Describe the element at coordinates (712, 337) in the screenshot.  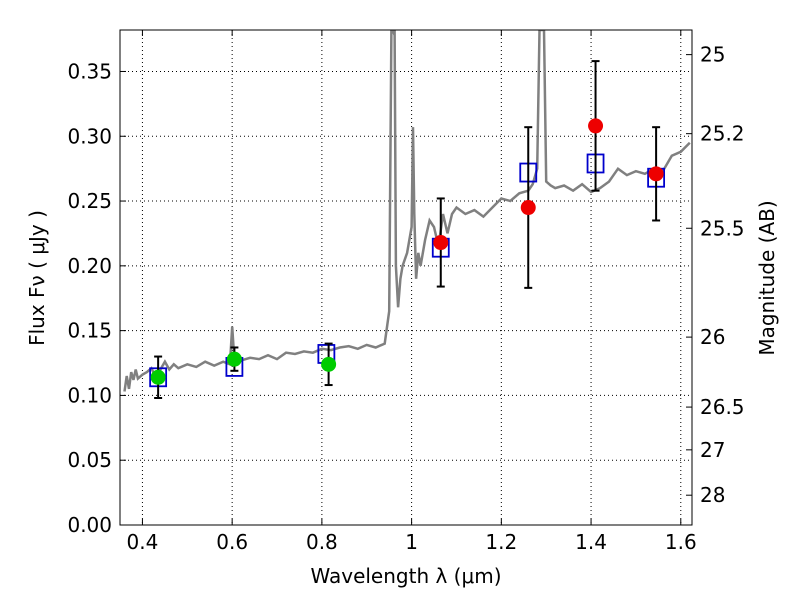
I see `y2-tick-label: 26` at that location.